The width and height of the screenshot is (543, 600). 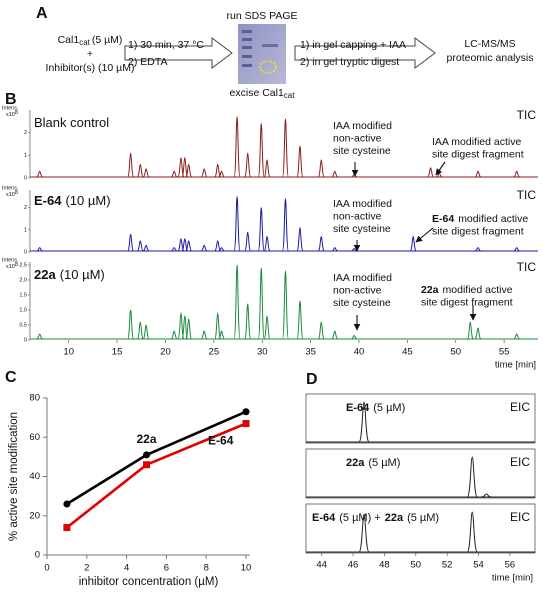 What do you see at coordinates (359, 352) in the screenshot?
I see `x-tick-label: 40` at bounding box center [359, 352].